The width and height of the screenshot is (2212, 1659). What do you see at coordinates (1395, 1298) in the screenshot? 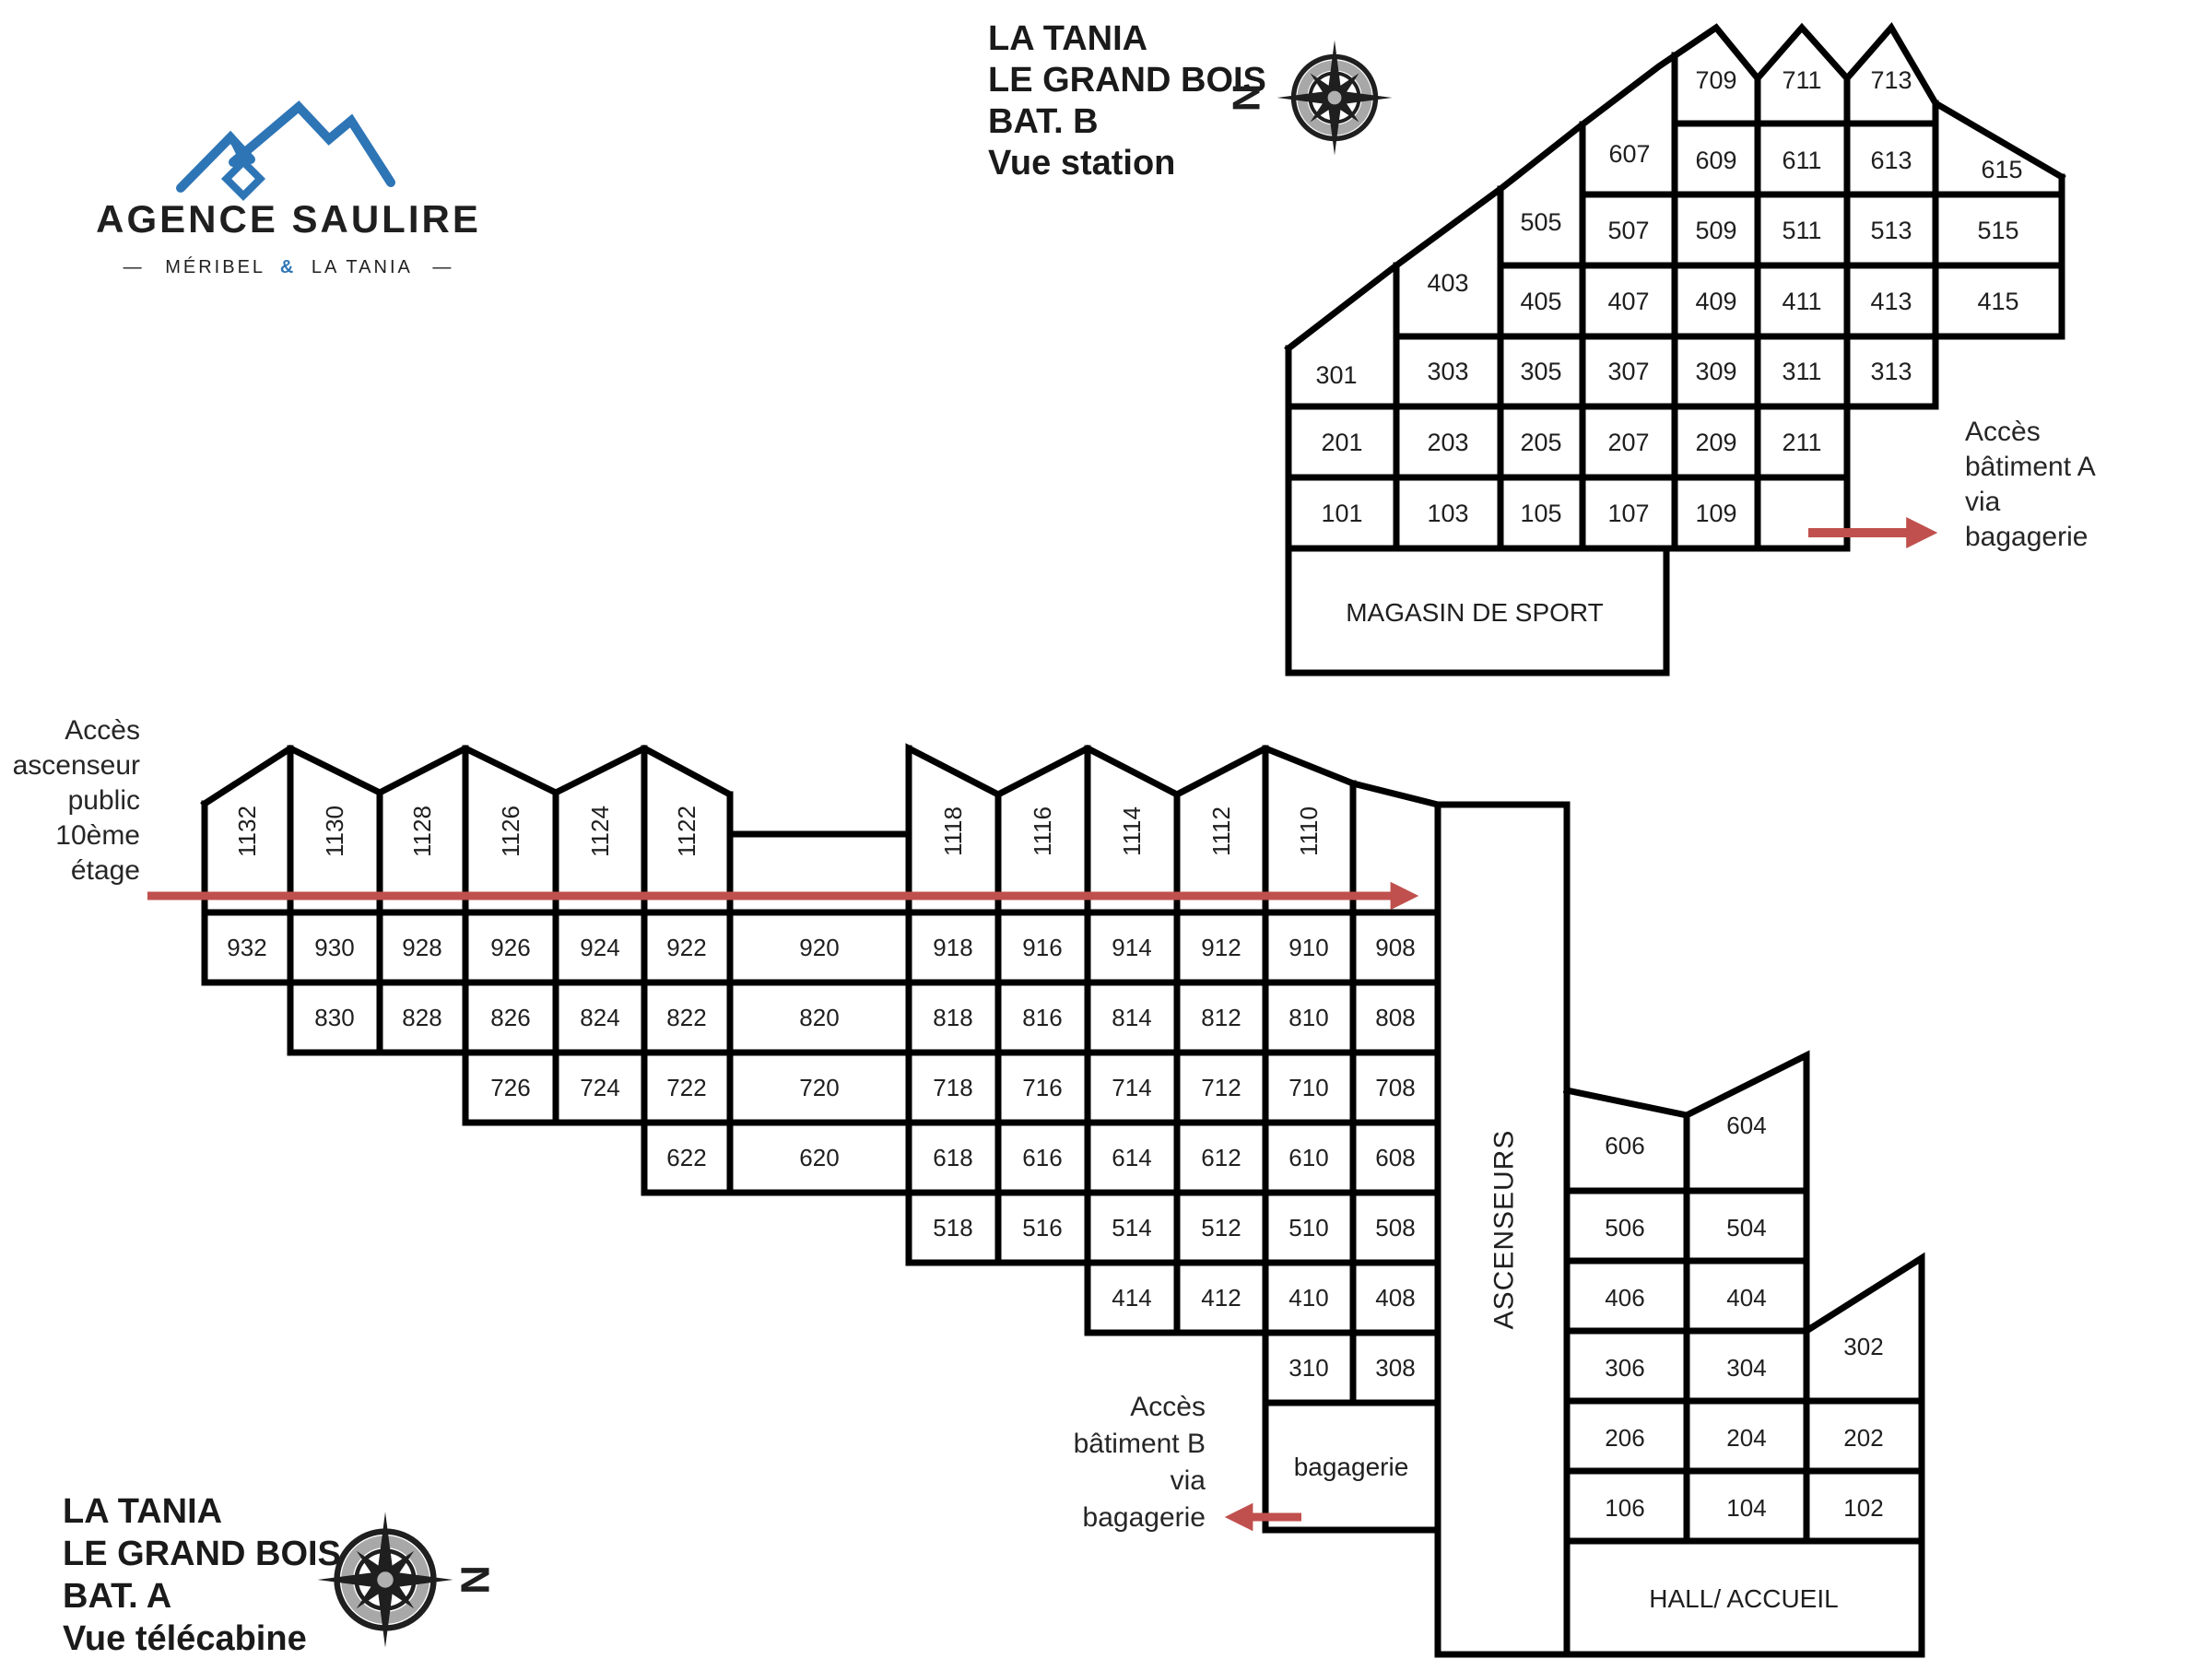
I see `room-408: 408` at bounding box center [1395, 1298].